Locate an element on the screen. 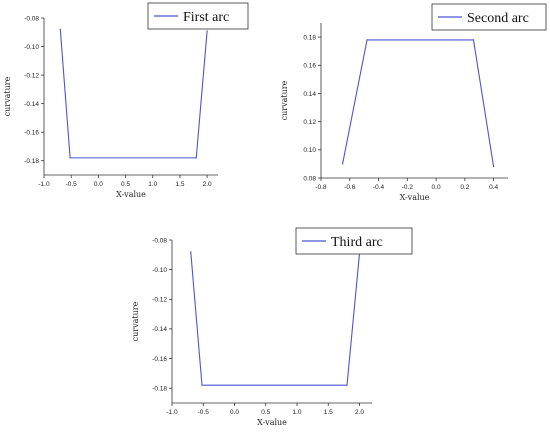 The width and height of the screenshot is (550, 439). x-tick-label: 0.4 is located at coordinates (493, 187).